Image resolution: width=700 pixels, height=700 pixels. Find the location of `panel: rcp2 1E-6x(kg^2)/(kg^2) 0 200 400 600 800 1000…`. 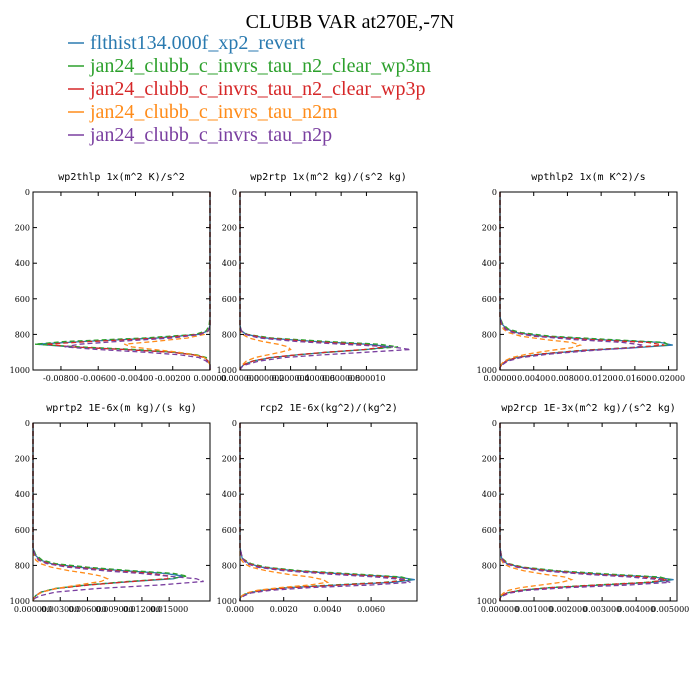

panel: rcp2 1E-6x(kg^2)/(kg^2) 0 200 400 600 800 1000… is located at coordinates (317, 508).